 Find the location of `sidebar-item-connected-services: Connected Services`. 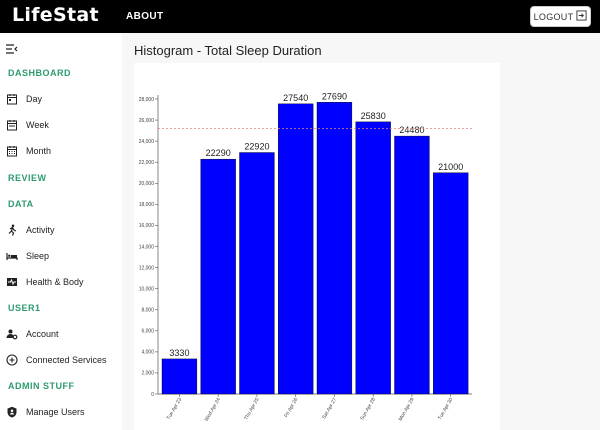

sidebar-item-connected-services: Connected Services is located at coordinates (56, 360).